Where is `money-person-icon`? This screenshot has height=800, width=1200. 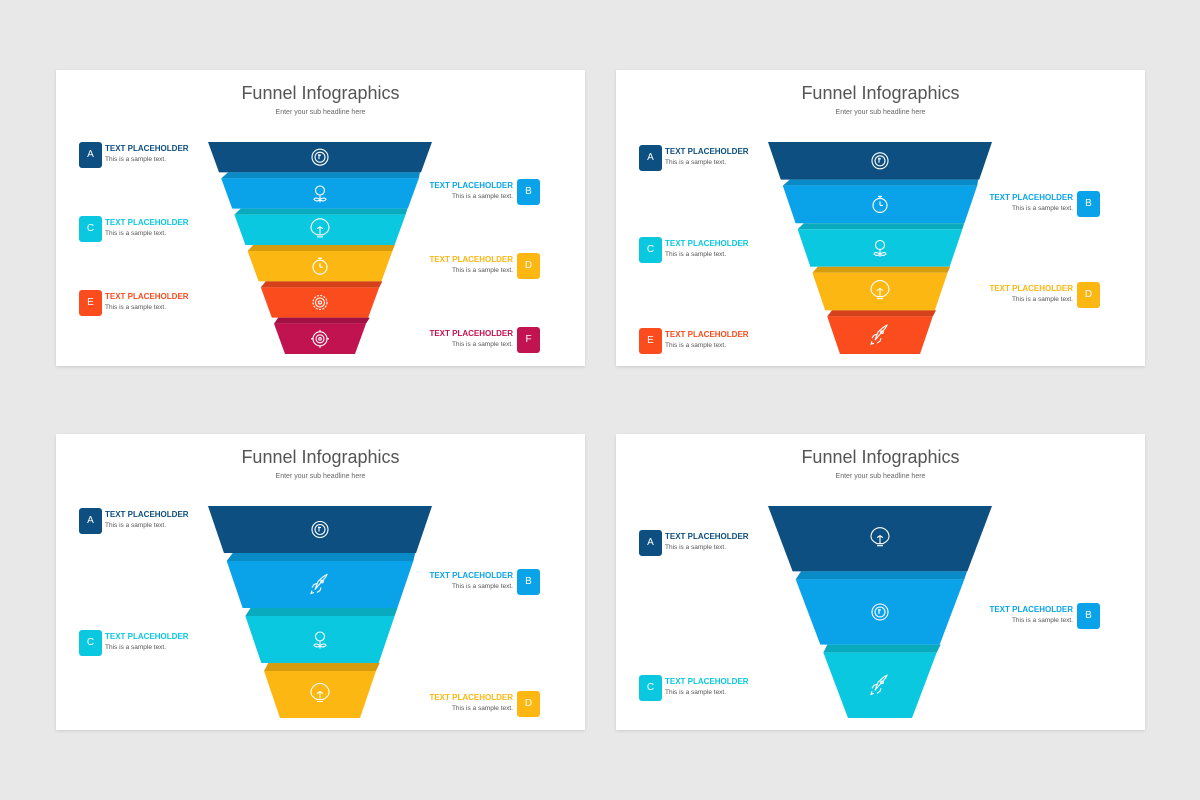 money-person-icon is located at coordinates (880, 161).